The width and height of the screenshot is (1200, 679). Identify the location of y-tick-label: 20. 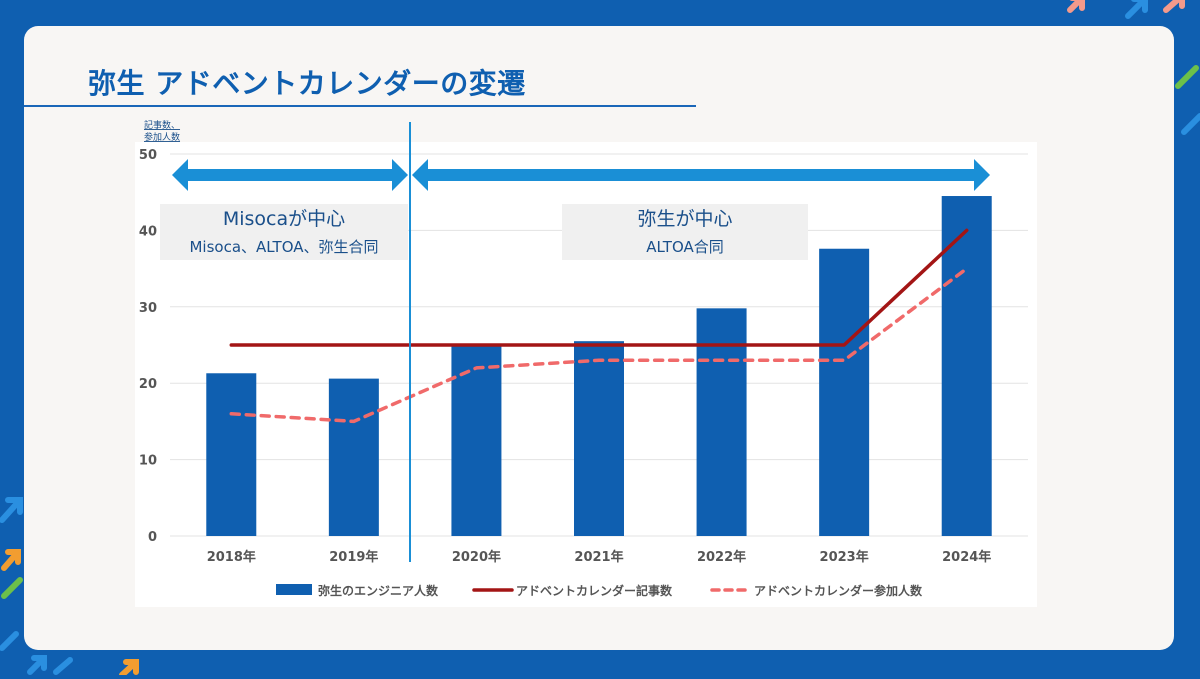
(148, 384).